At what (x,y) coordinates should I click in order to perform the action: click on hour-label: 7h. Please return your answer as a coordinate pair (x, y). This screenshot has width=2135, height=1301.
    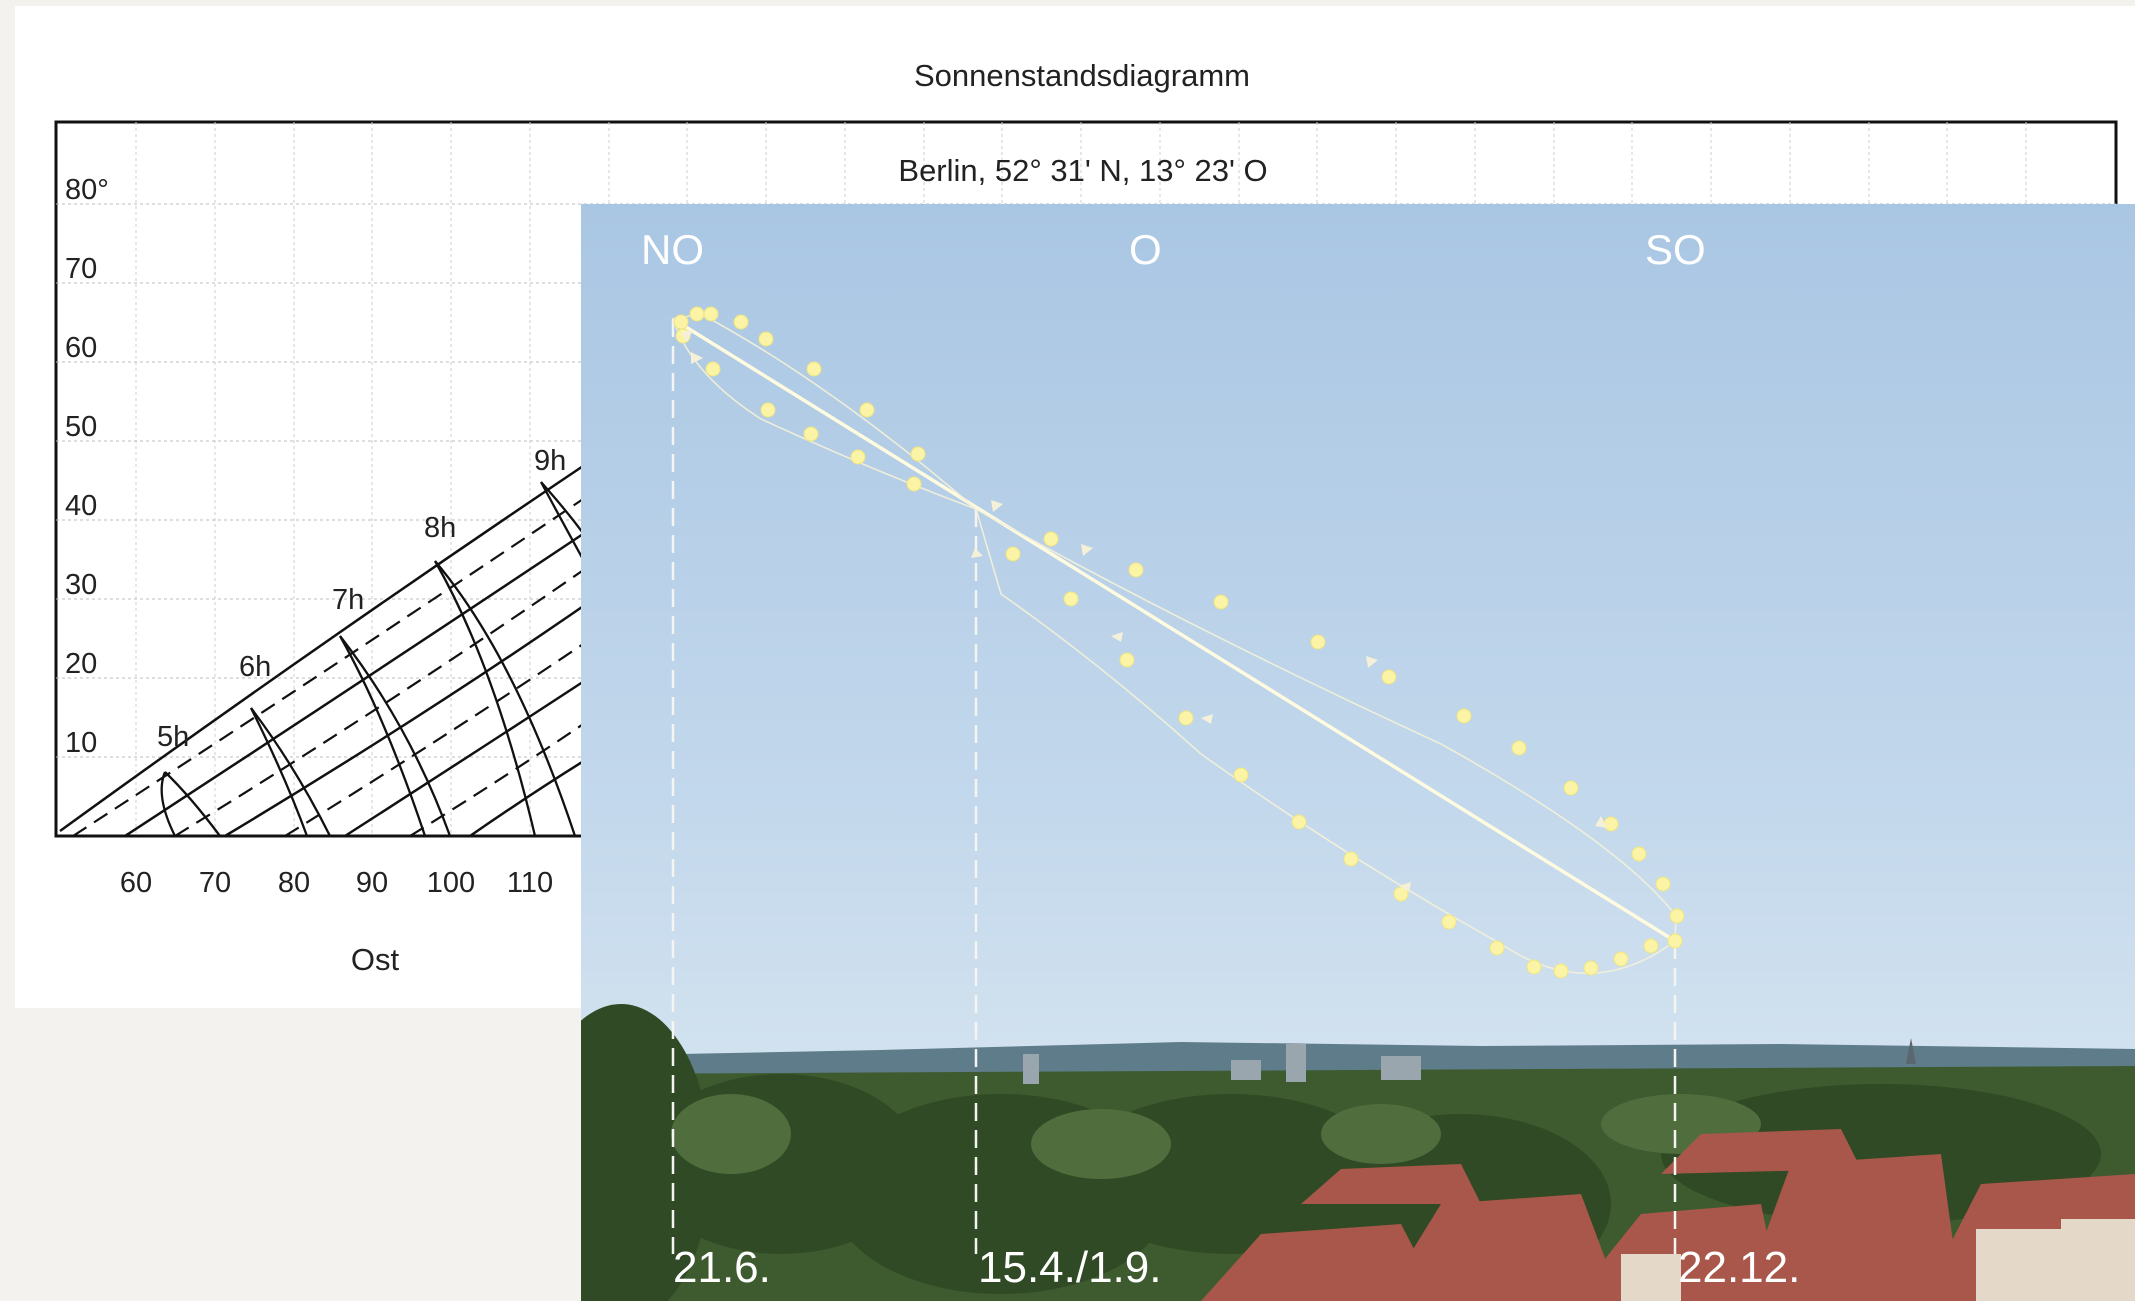
    Looking at the image, I should click on (348, 600).